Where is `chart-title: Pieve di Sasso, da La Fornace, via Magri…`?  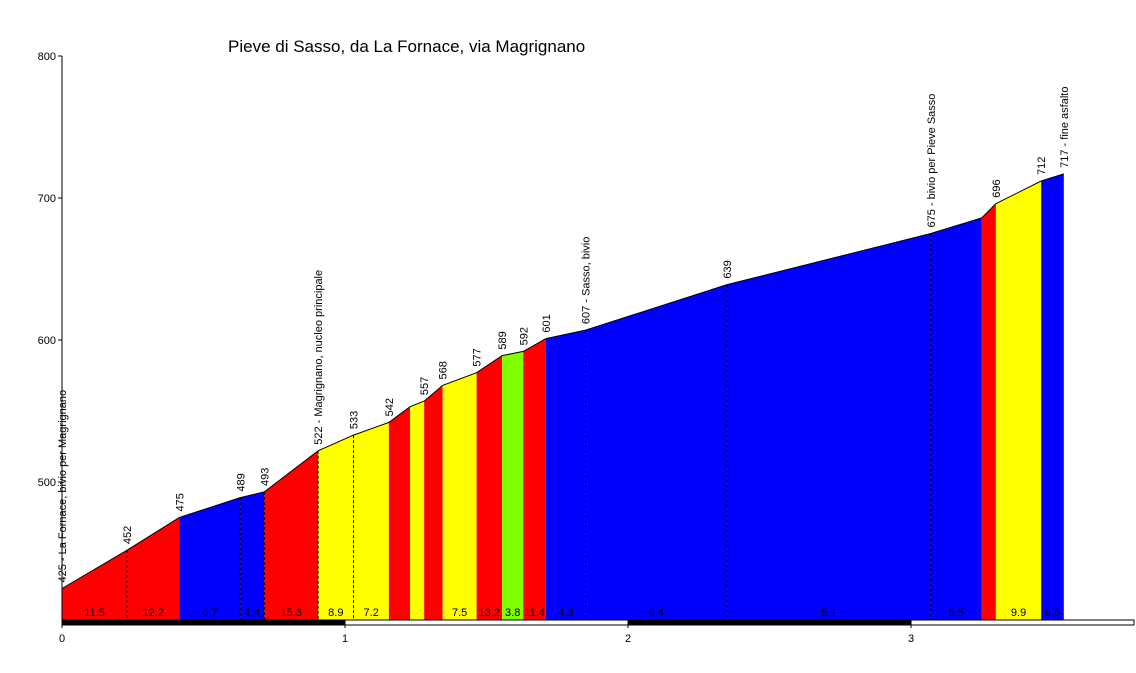 chart-title: Pieve di Sasso, da La Fornace, via Magri… is located at coordinates (406, 46).